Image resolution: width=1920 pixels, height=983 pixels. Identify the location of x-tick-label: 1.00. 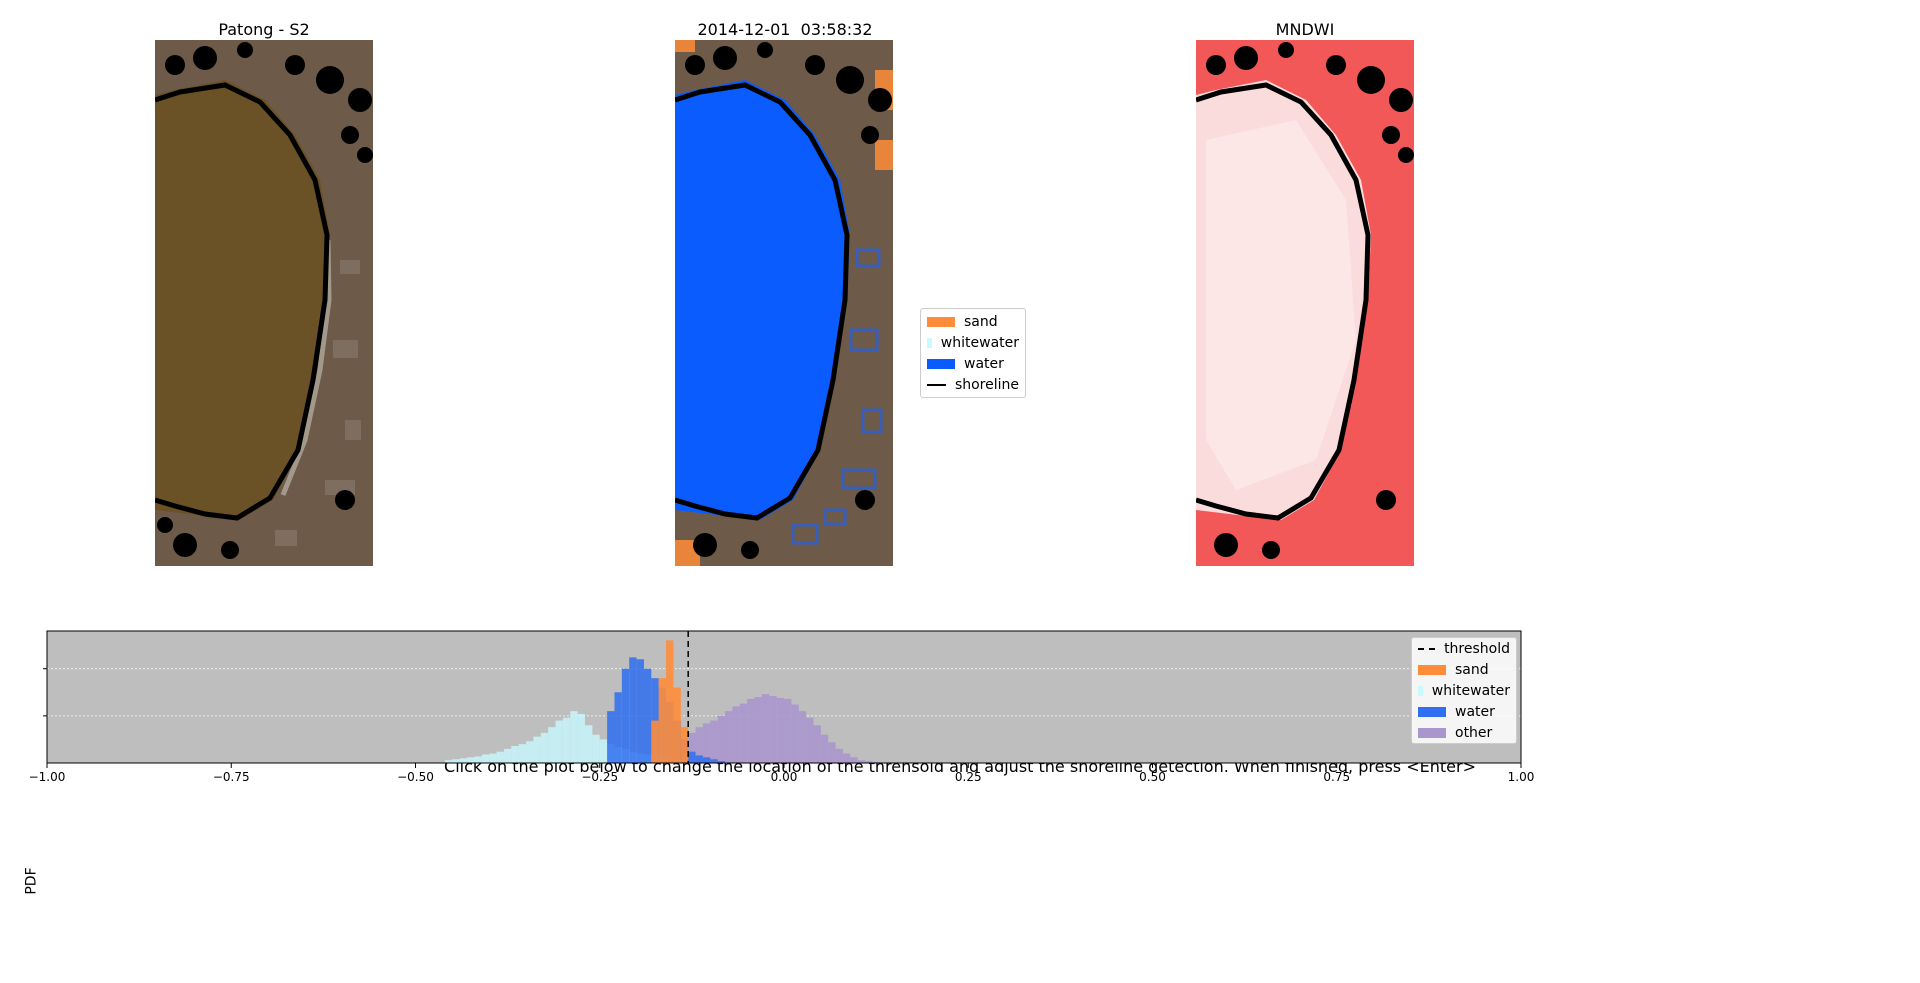
(1521, 777).